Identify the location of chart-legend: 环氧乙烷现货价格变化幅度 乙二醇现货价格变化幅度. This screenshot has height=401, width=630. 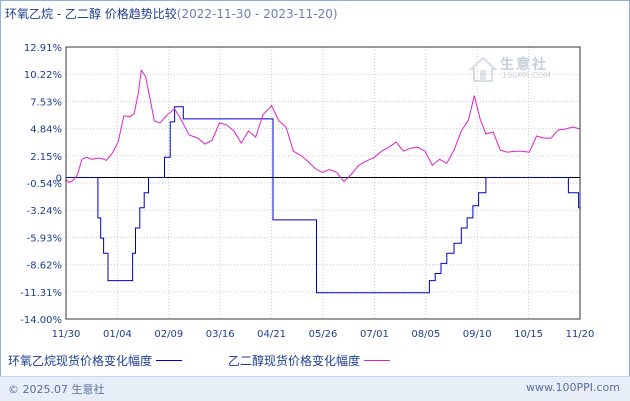
(315, 360).